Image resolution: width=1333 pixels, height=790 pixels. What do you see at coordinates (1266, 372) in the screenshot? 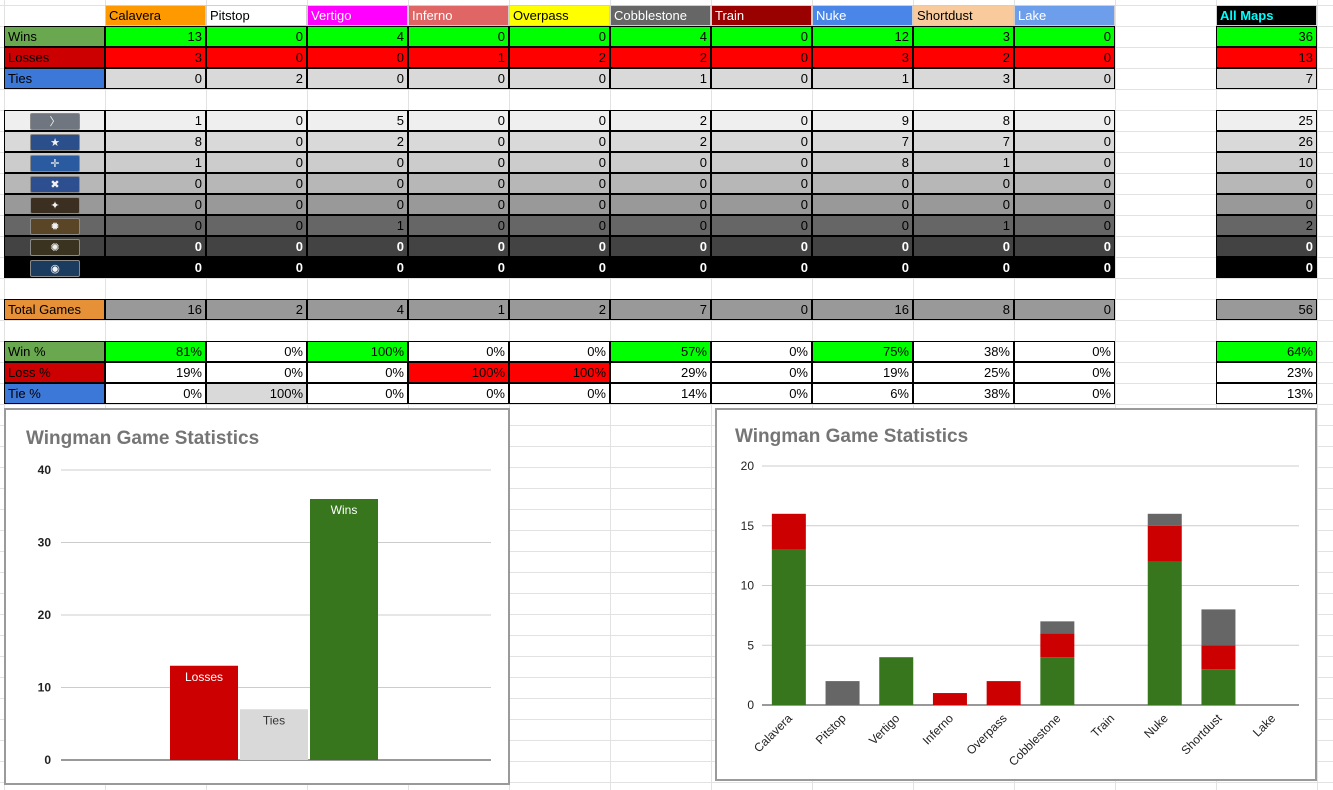
I see `percent-total-cell: 23%` at bounding box center [1266, 372].